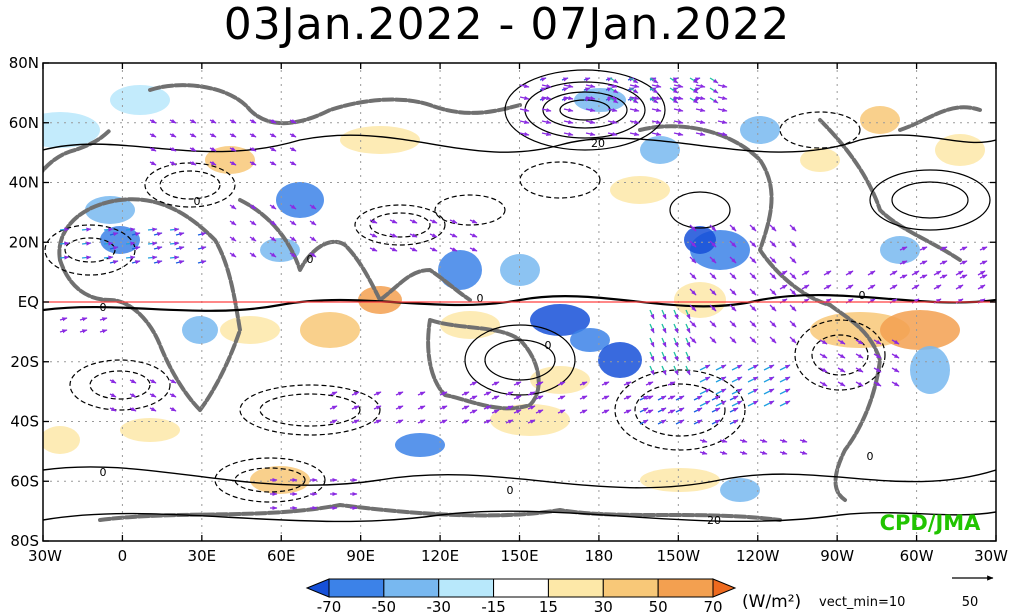  What do you see at coordinates (483, 364) in the screenshot?
I see `coastline` at bounding box center [483, 364].